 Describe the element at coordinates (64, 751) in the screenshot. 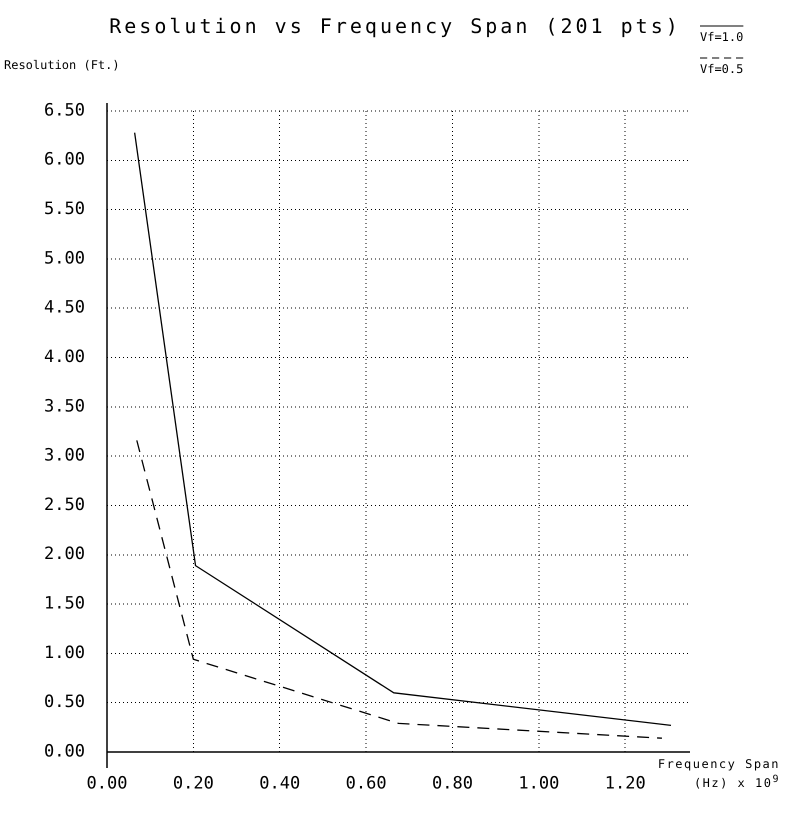

I see `y-tick-label: 0.00` at that location.